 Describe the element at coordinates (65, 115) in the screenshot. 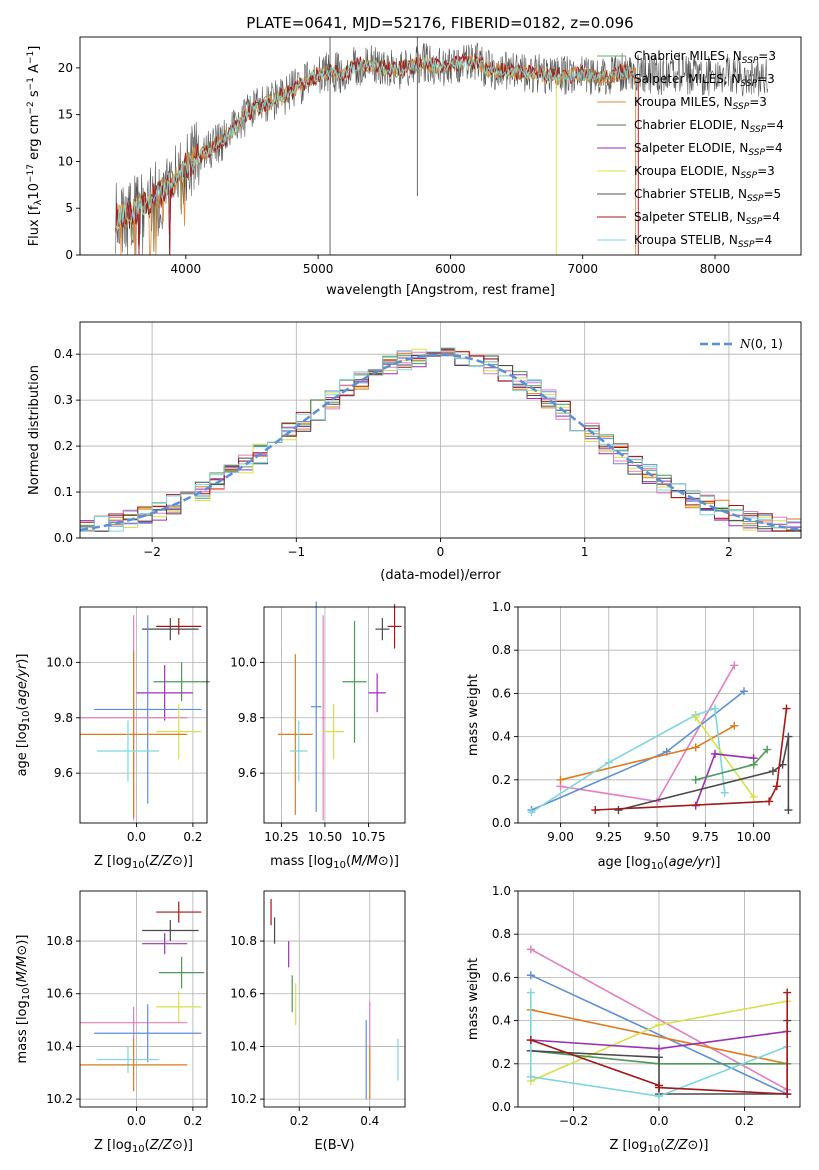

I see `y-tick-label: 15` at that location.